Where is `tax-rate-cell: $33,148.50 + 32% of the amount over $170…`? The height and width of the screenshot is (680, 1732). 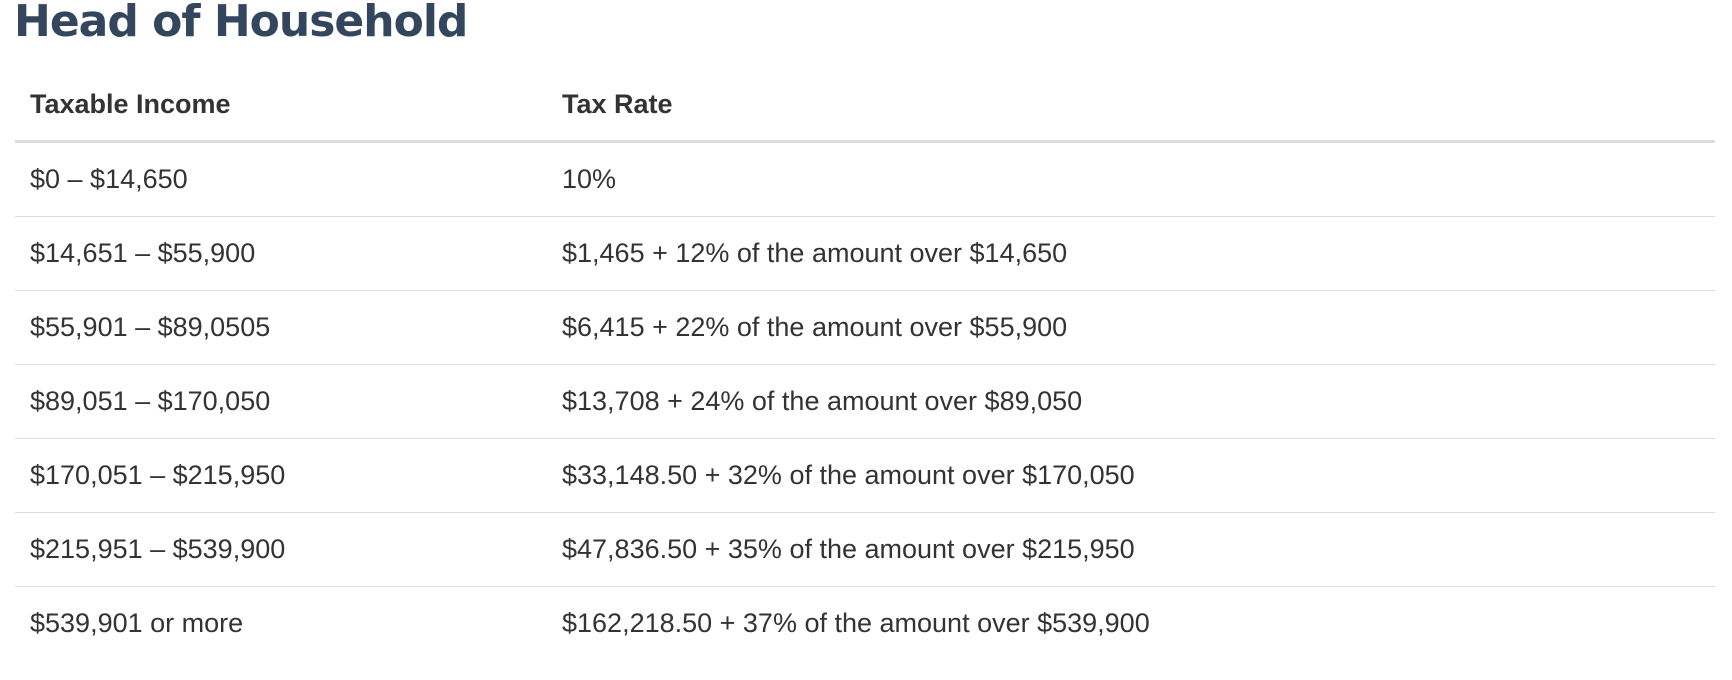
tax-rate-cell: $33,148.50 + 32% of the amount over $170… is located at coordinates (1131, 475).